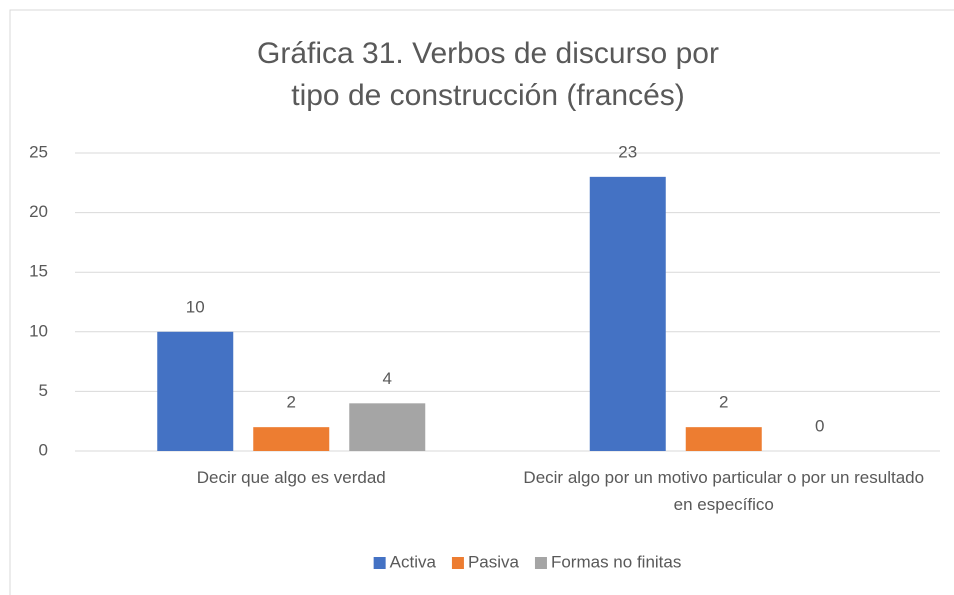  Describe the element at coordinates (627, 151) in the screenshot. I see `data-label: 23` at that location.